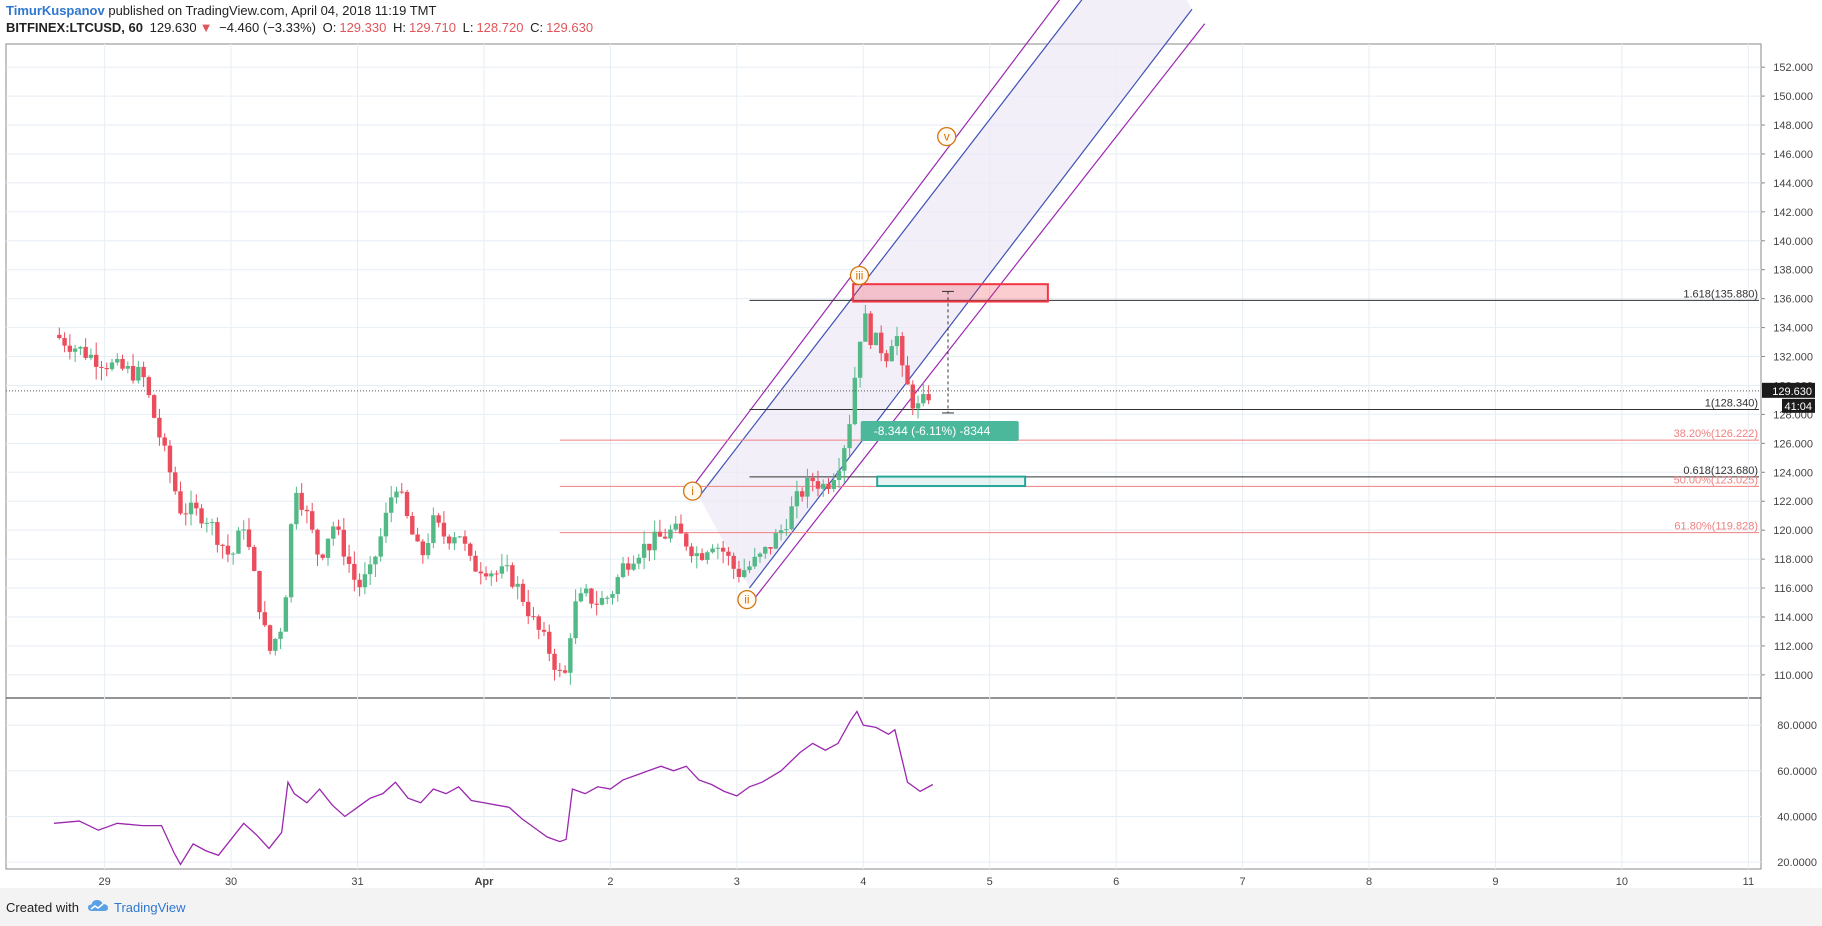  I want to click on wave-label-text: iii, so click(859, 276).